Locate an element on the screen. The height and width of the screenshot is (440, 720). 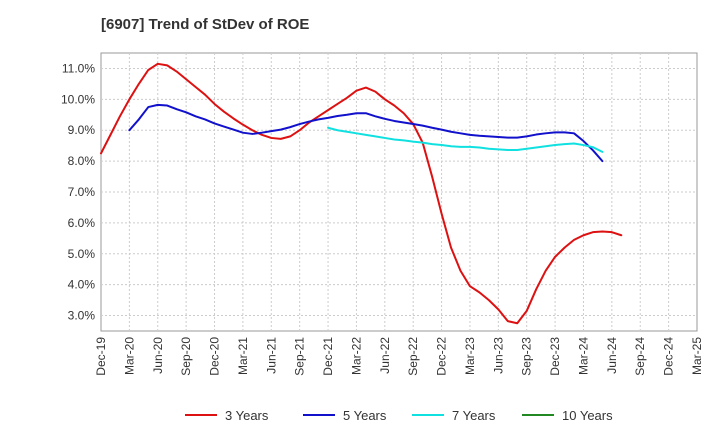
x-tick-label: Mar-24 is located at coordinates (583, 356).